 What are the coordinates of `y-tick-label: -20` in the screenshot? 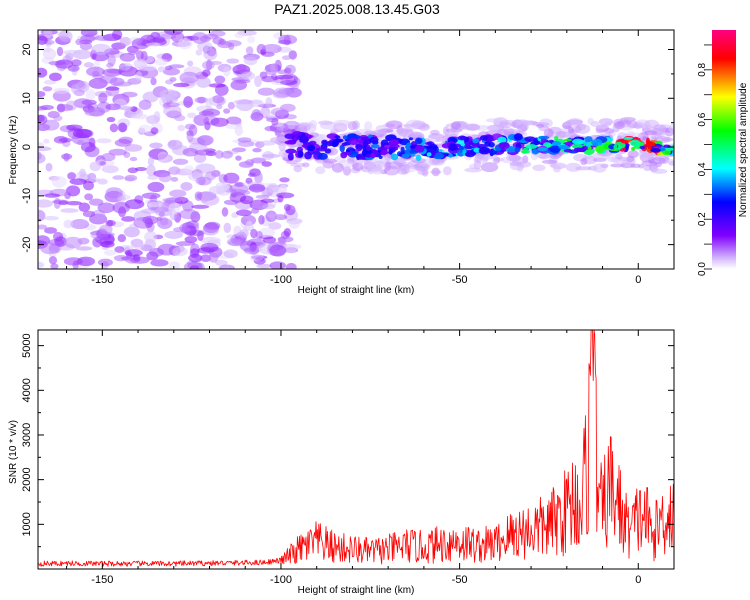 It's located at (27, 245).